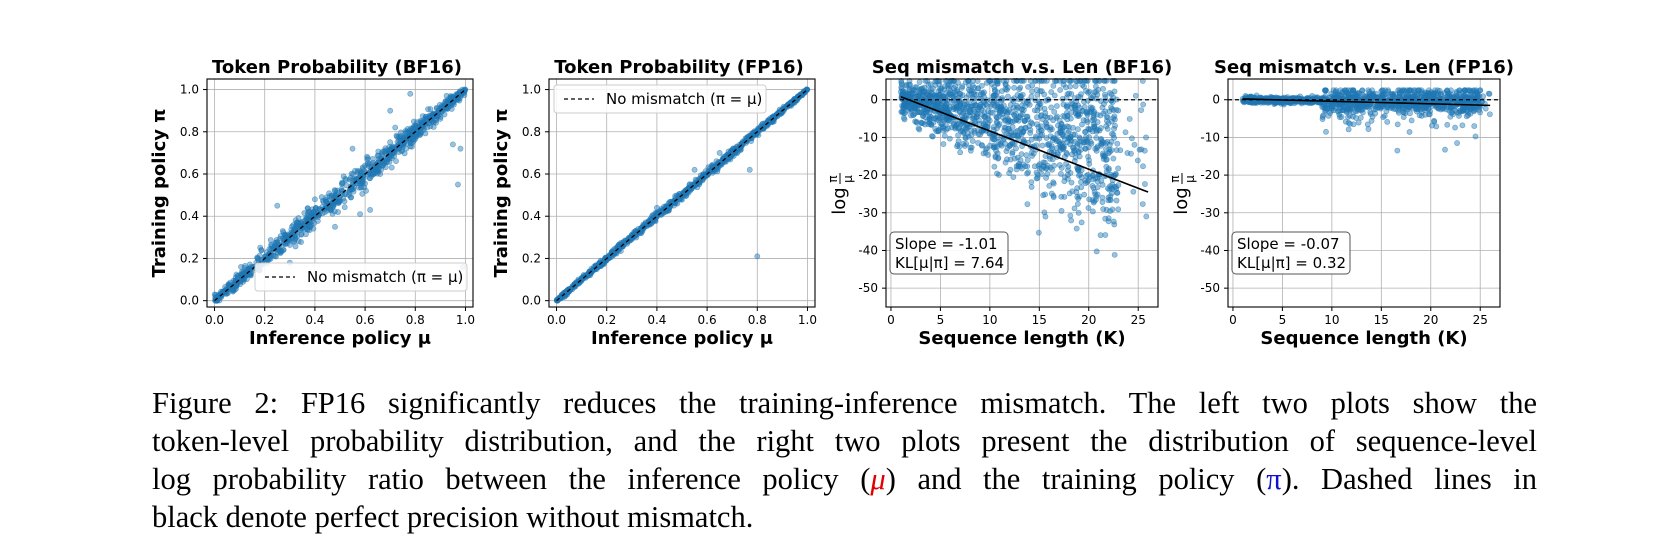  I want to click on x-tick-label: 25, so click(1138, 320).